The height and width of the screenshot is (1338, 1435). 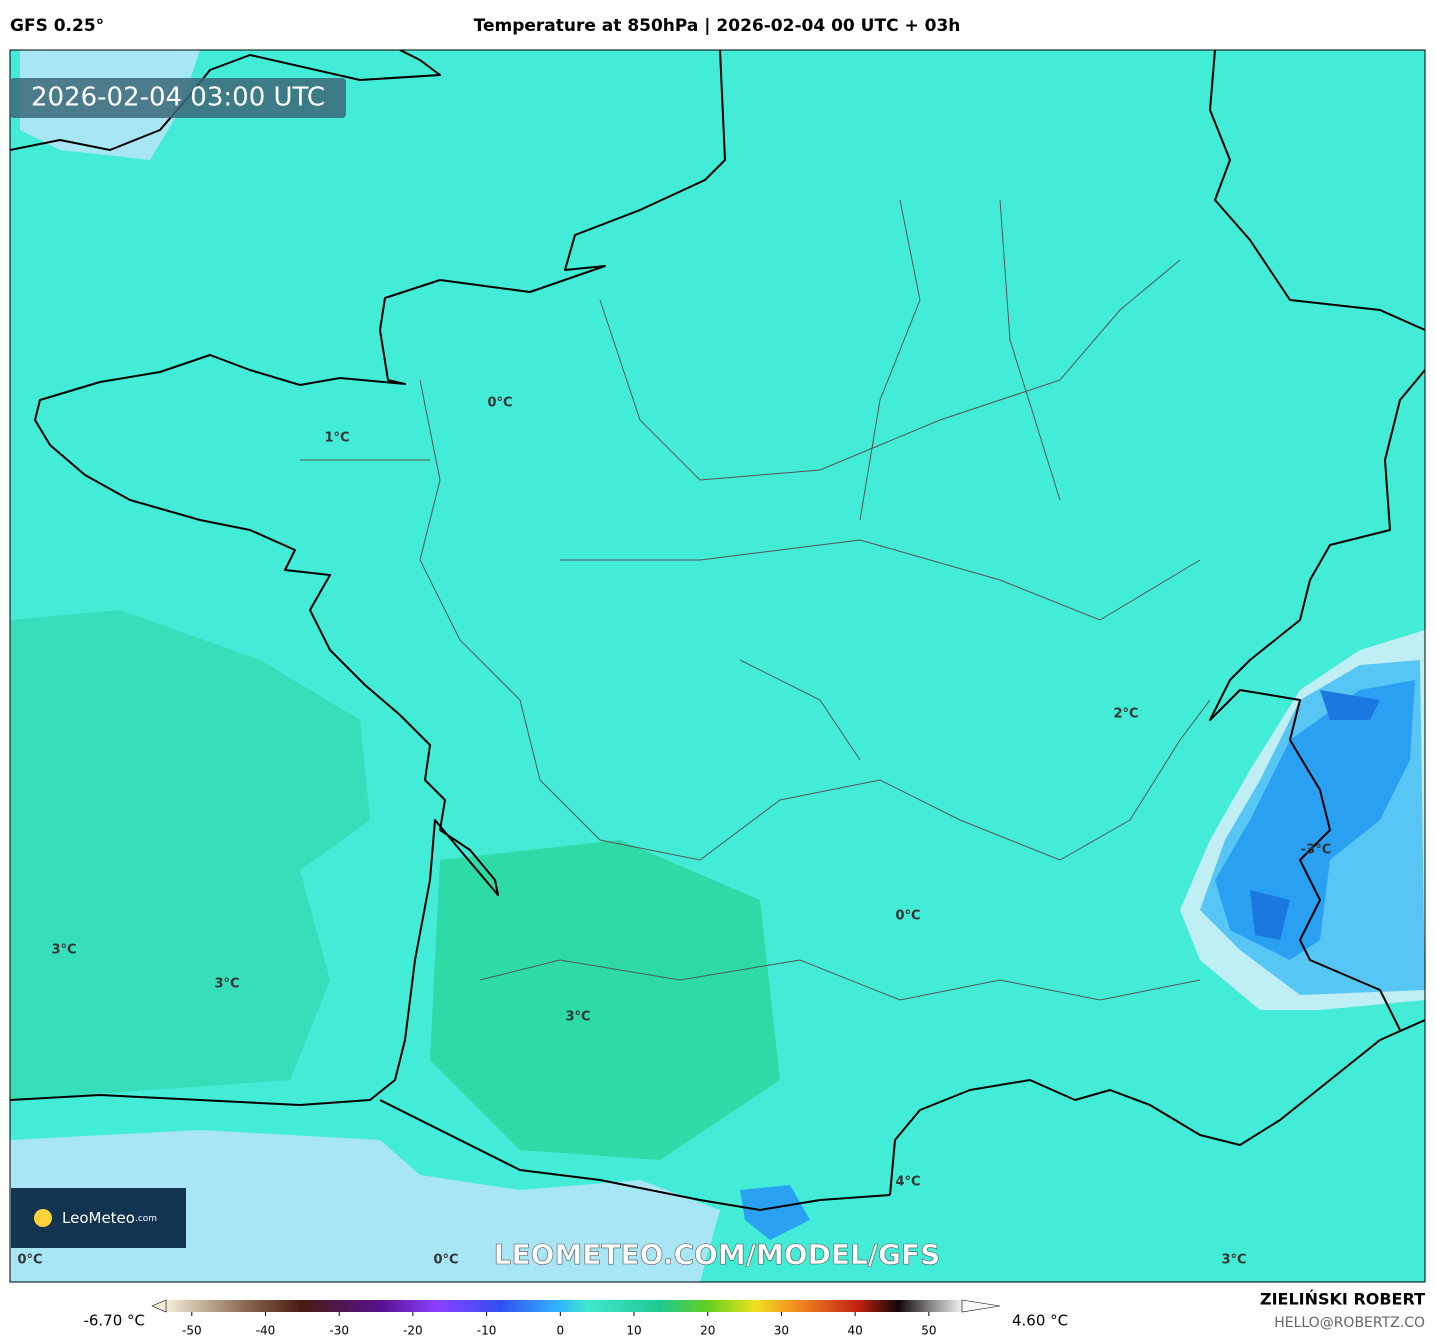 I want to click on colorbar-tick-label: -10, so click(x=487, y=1331).